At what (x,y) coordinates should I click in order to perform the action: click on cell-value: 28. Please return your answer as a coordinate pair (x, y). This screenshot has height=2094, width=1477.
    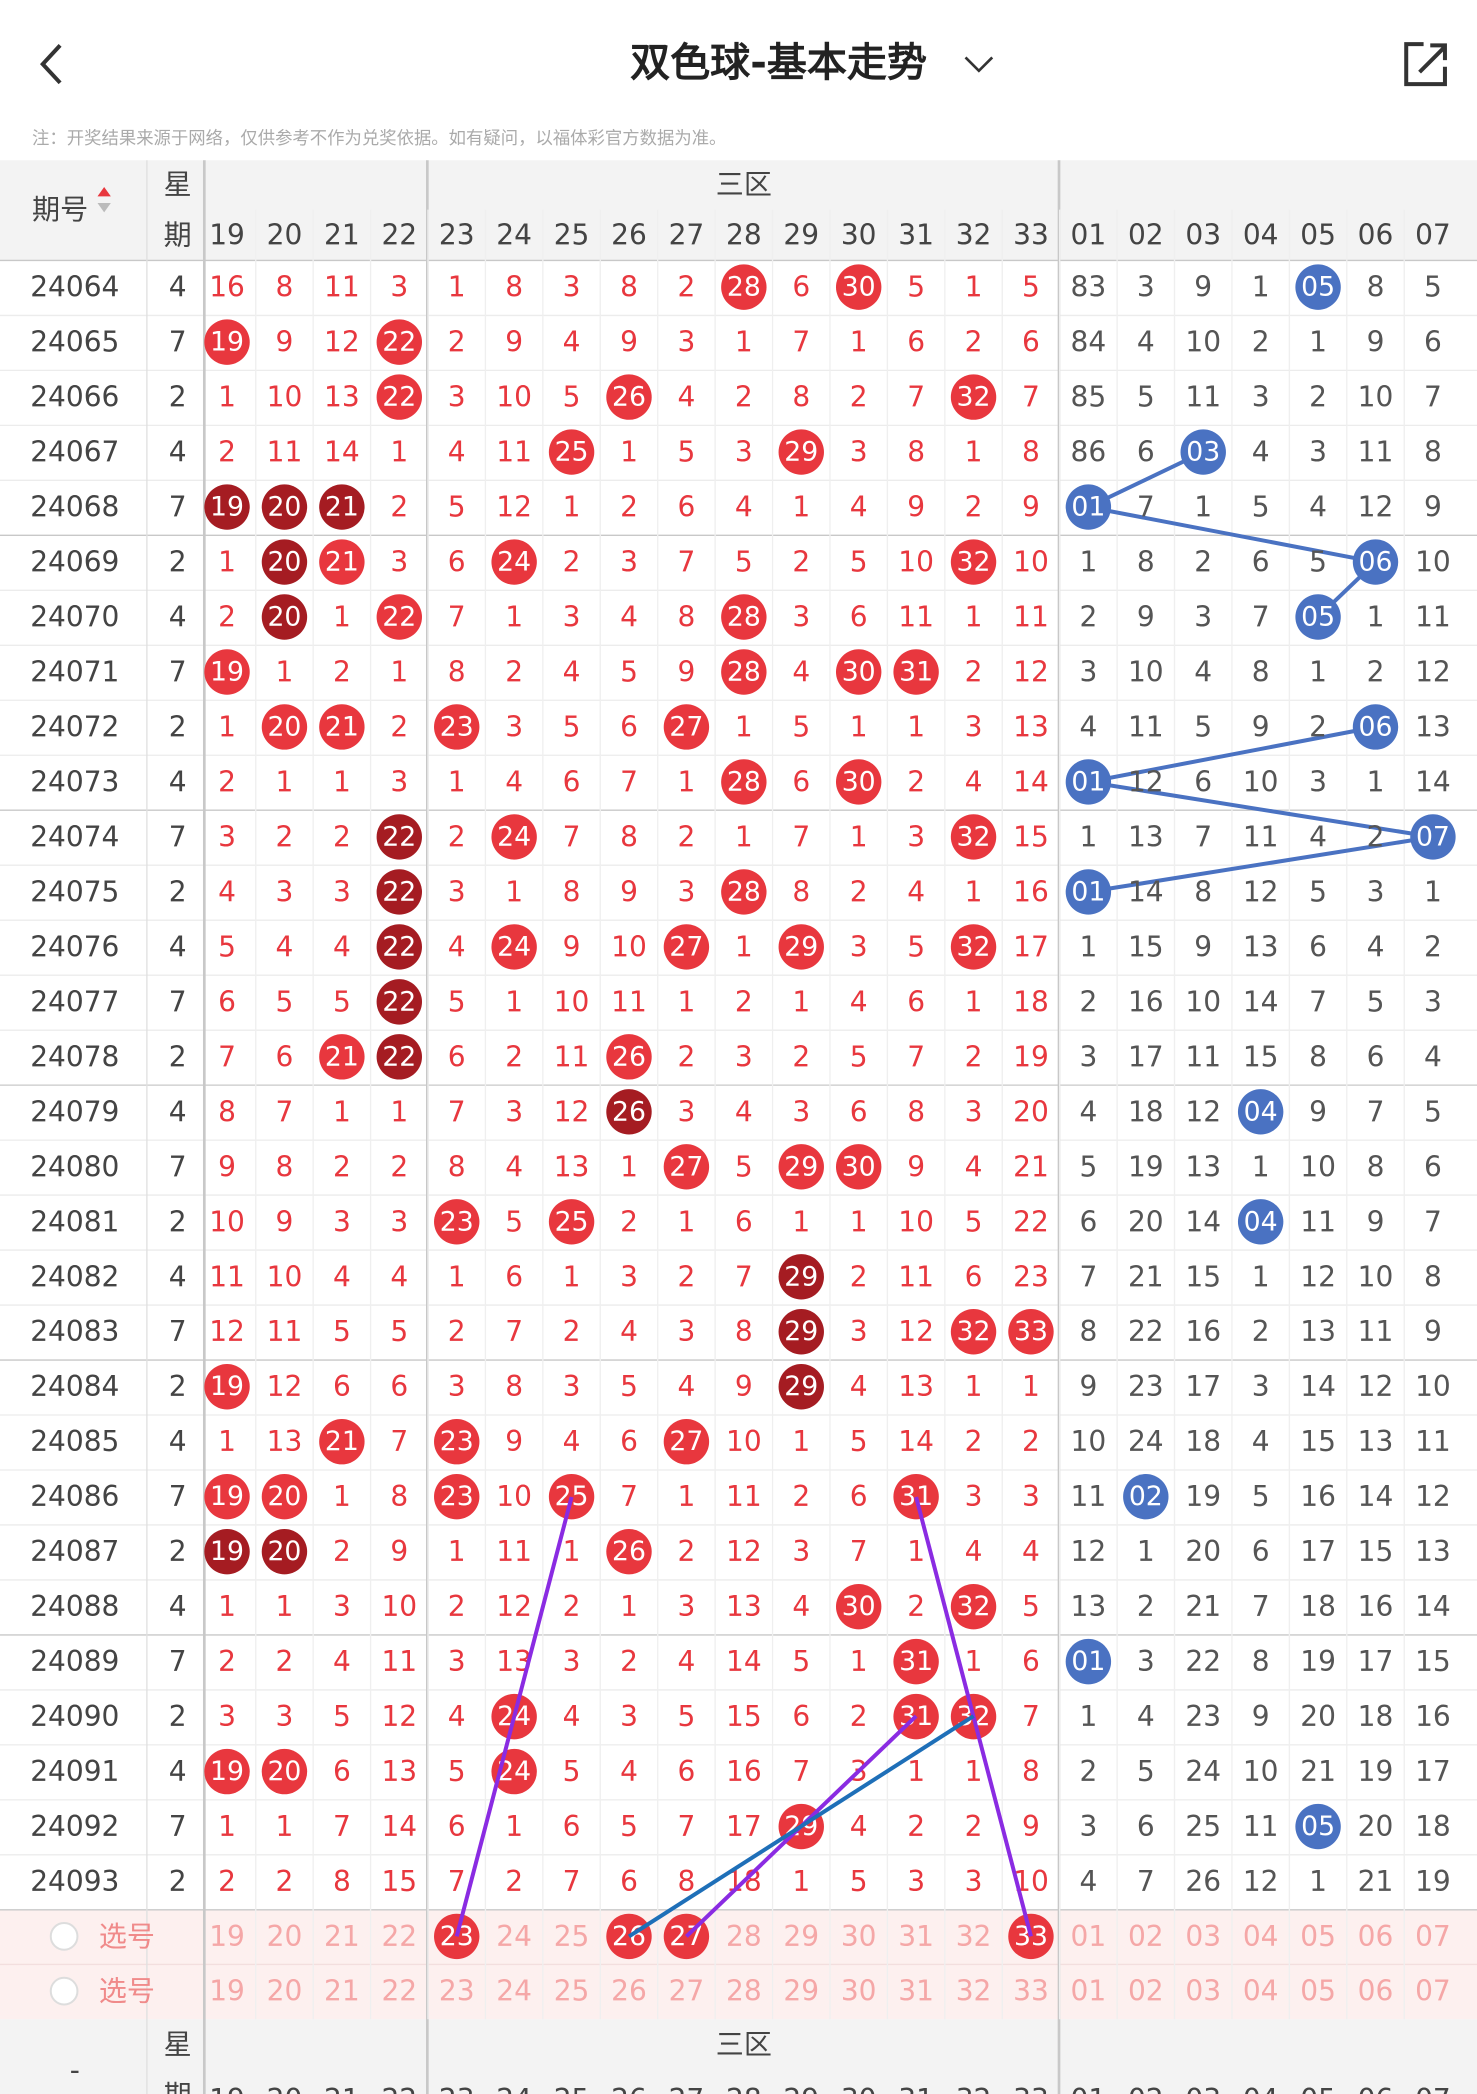
    Looking at the image, I should click on (744, 1936).